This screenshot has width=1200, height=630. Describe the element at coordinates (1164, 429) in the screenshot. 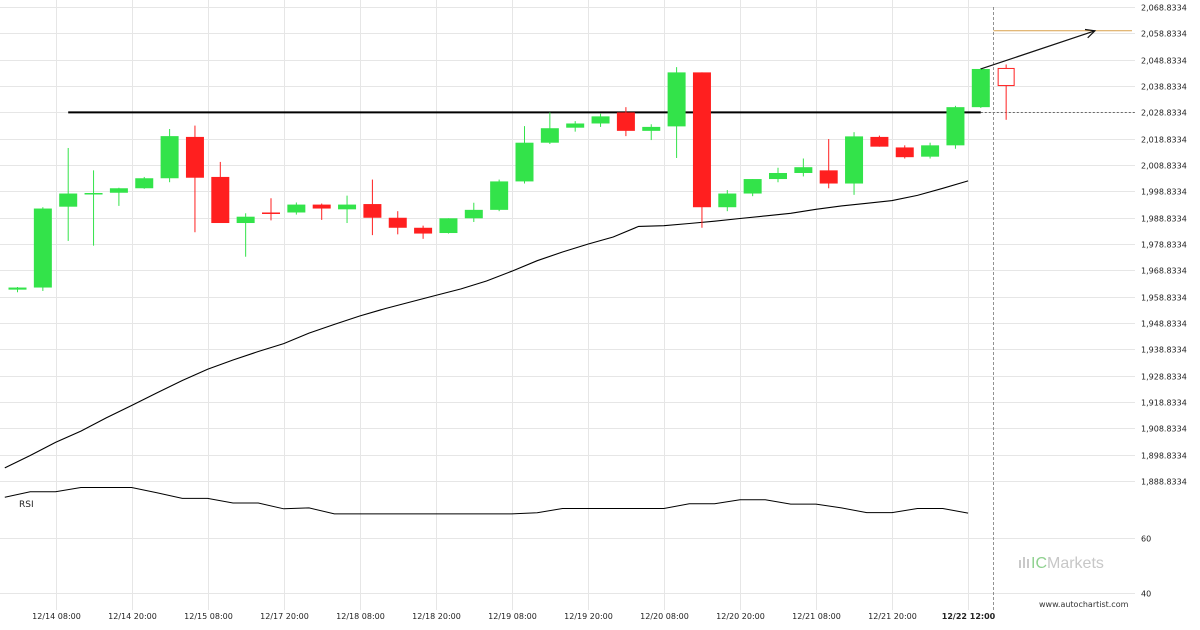

I see `y-tick-label: 1,908.8334` at that location.